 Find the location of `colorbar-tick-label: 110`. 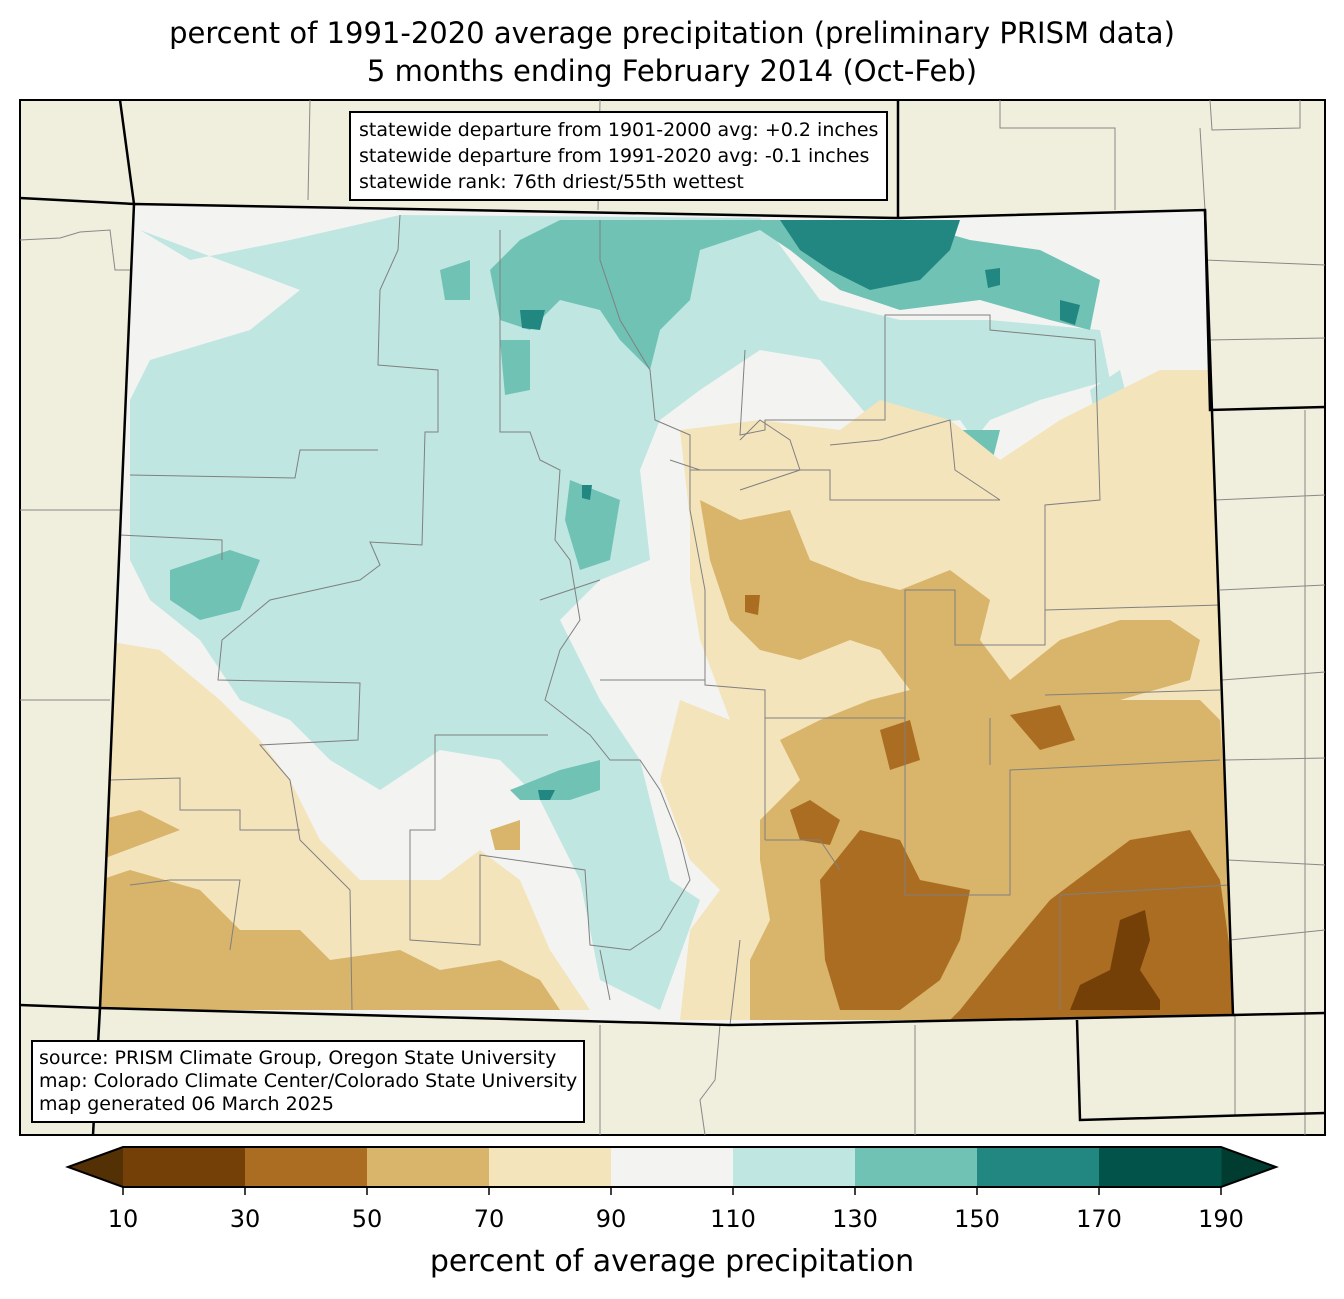

colorbar-tick-label: 110 is located at coordinates (733, 1219).